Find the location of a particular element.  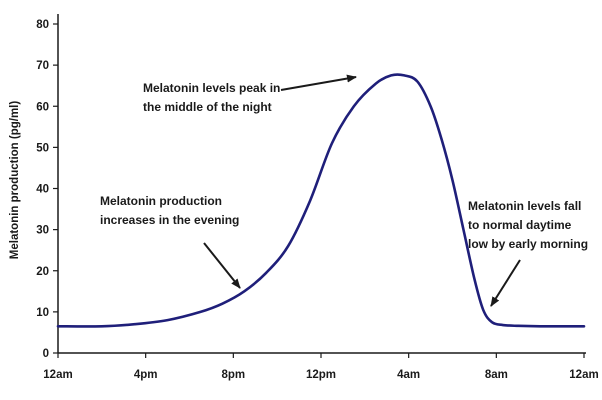

annotation-evening-line-2: increases in the evening is located at coordinates (169, 220).